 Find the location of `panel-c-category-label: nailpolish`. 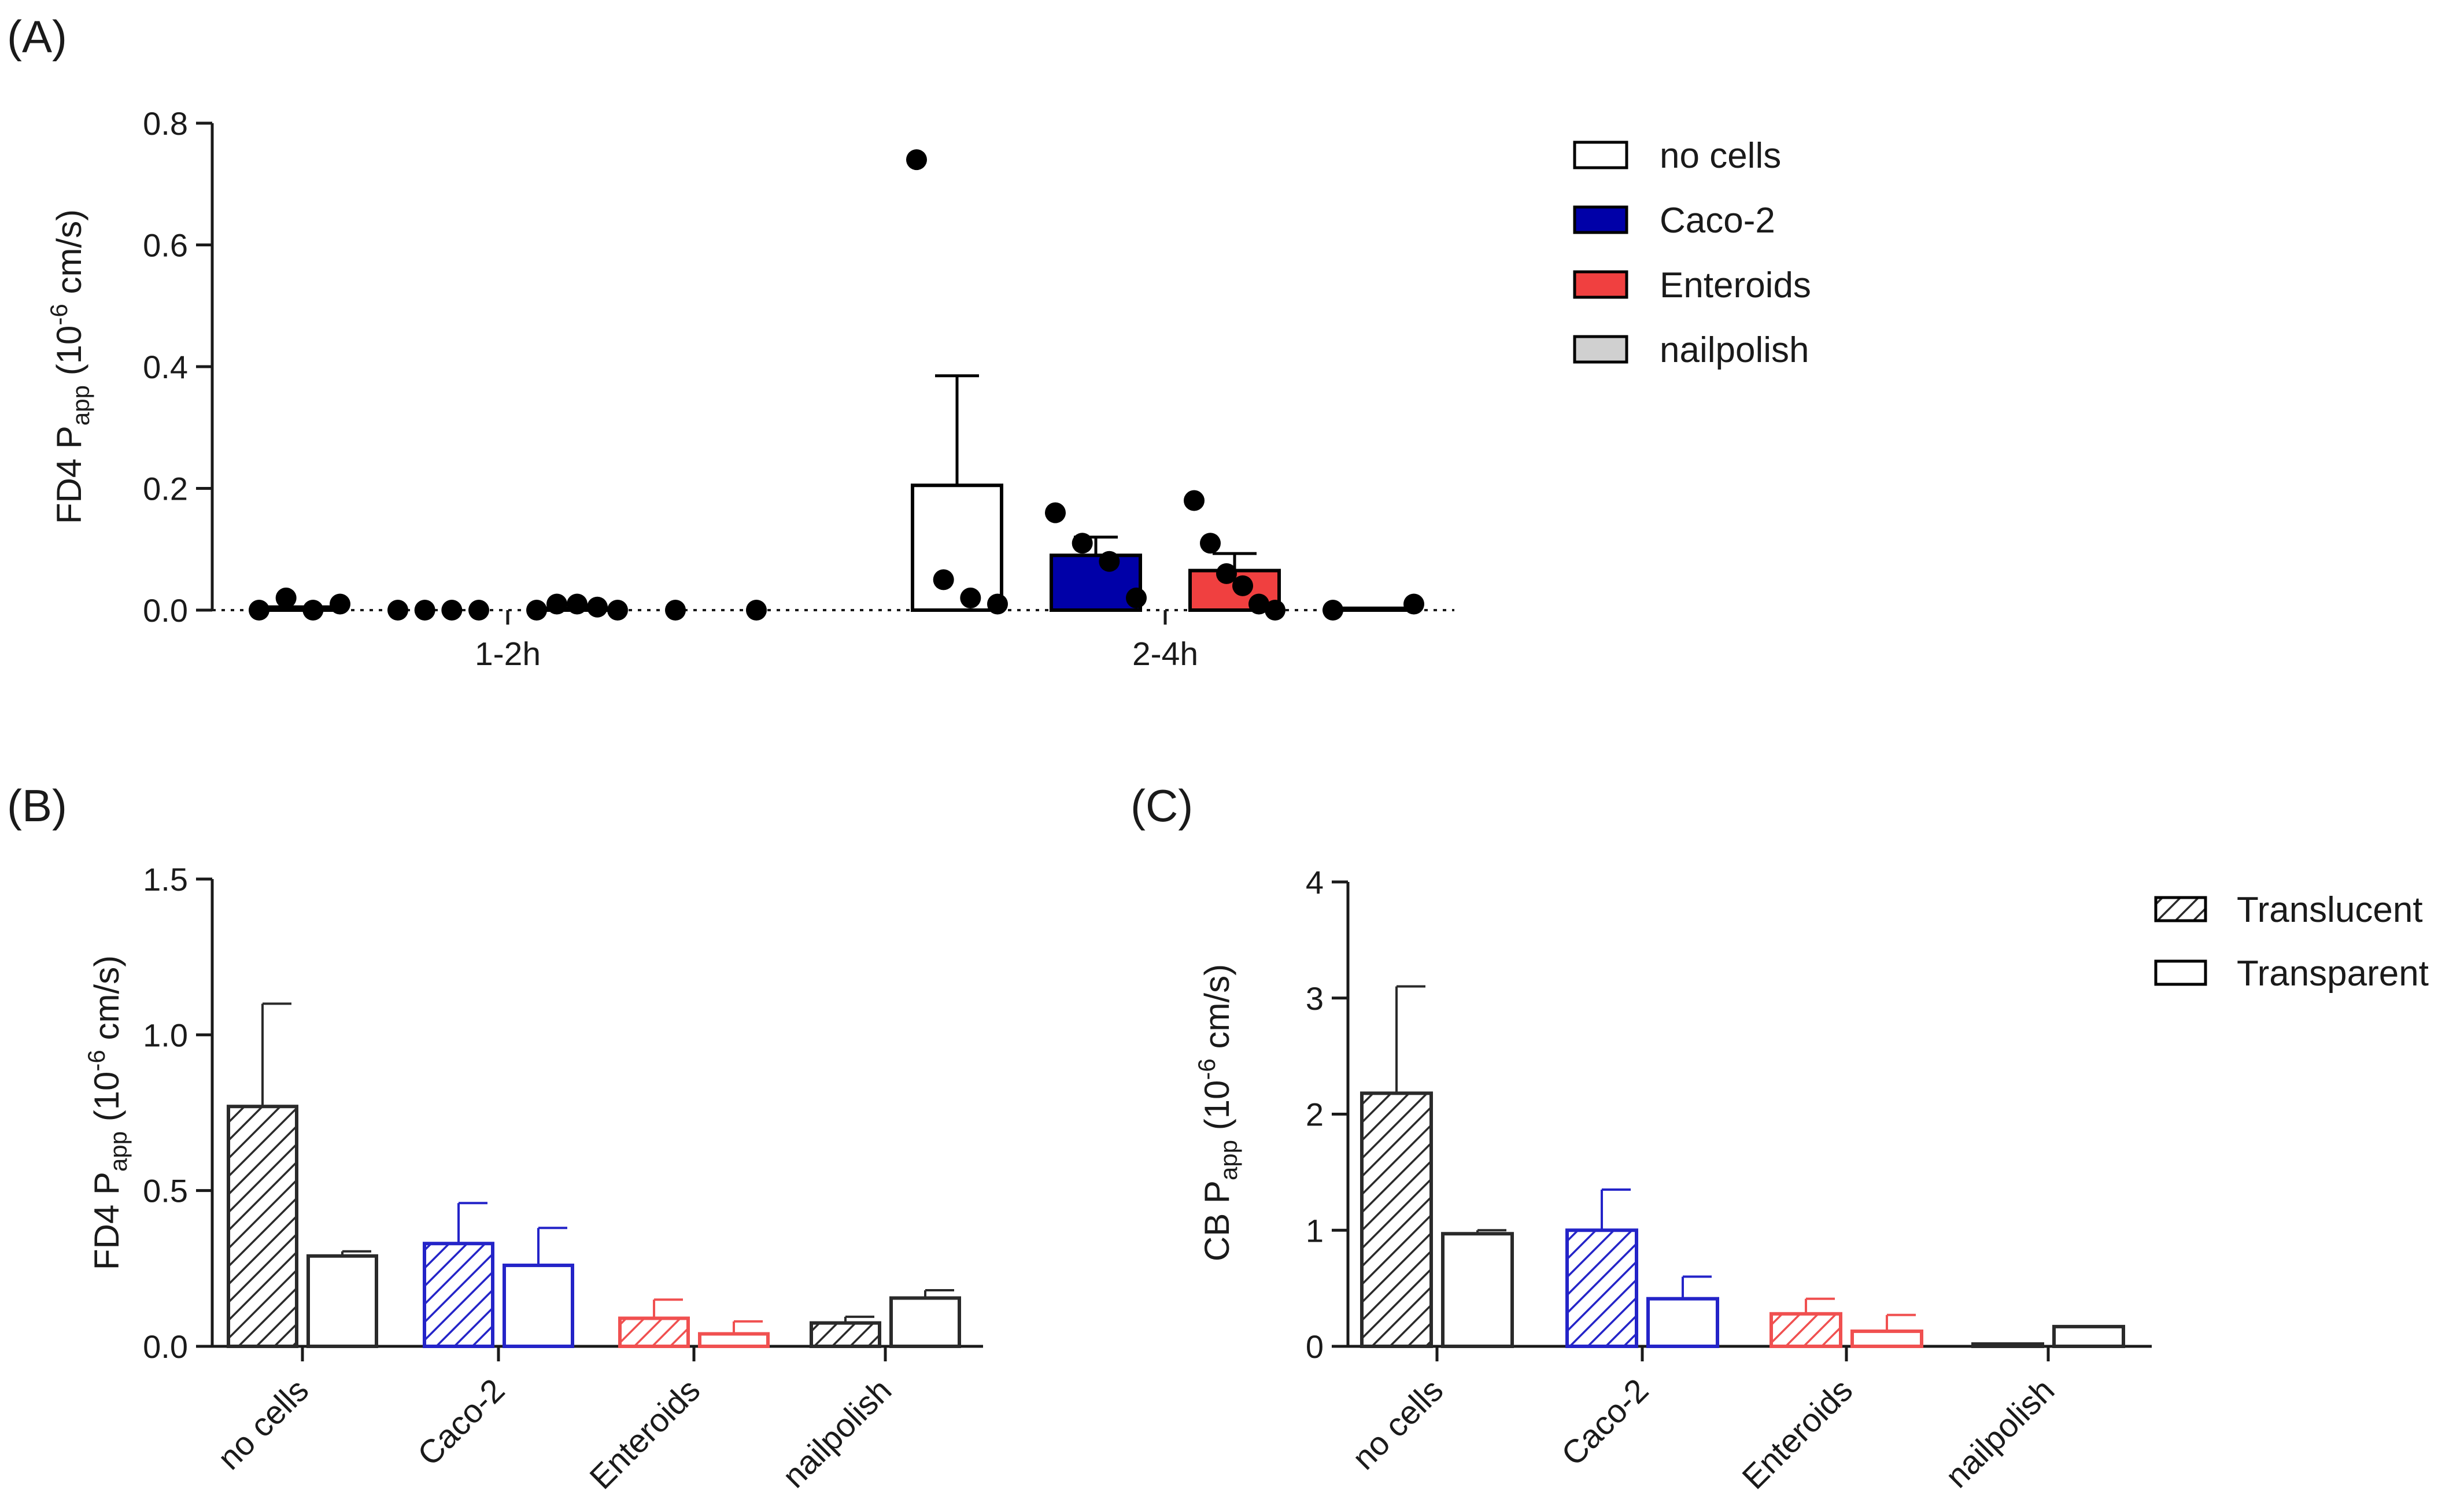

panel-c-category-label: nailpolish is located at coordinates (2000, 1433).